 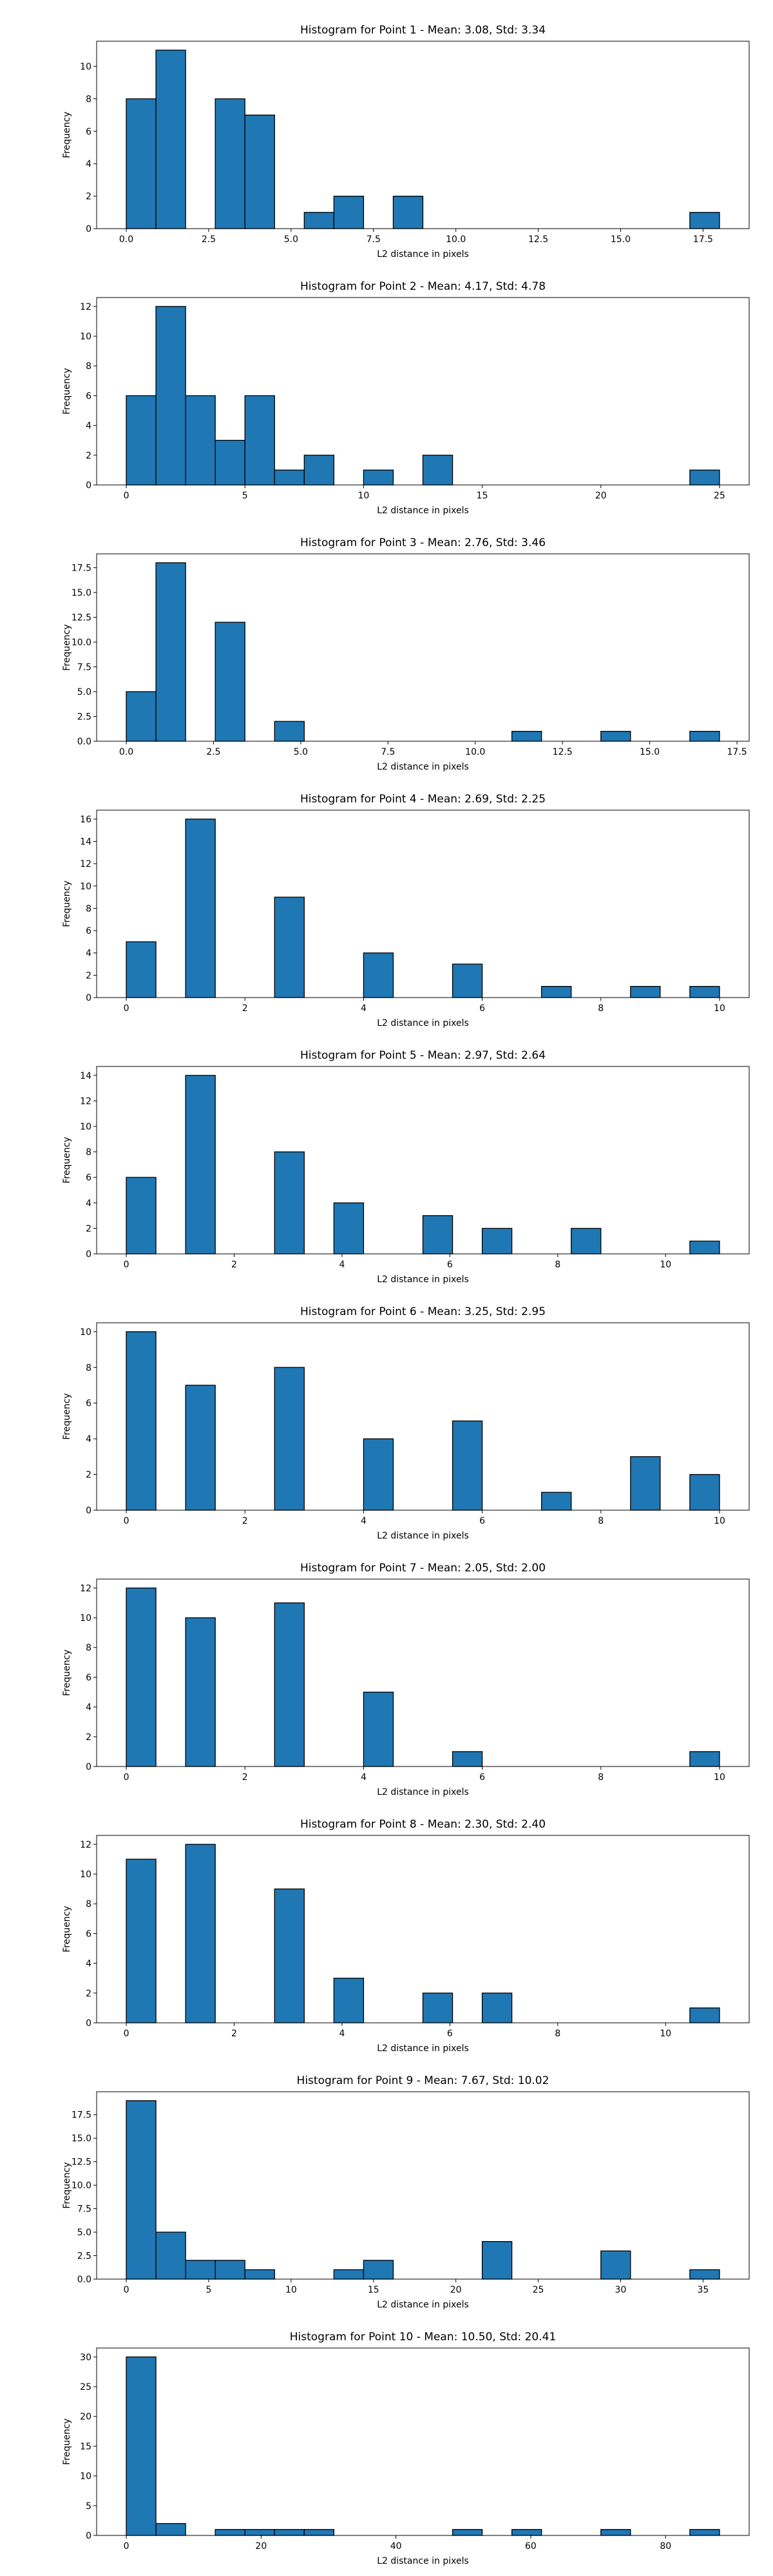 I want to click on x-tick-label: 5.0, so click(x=291, y=240).